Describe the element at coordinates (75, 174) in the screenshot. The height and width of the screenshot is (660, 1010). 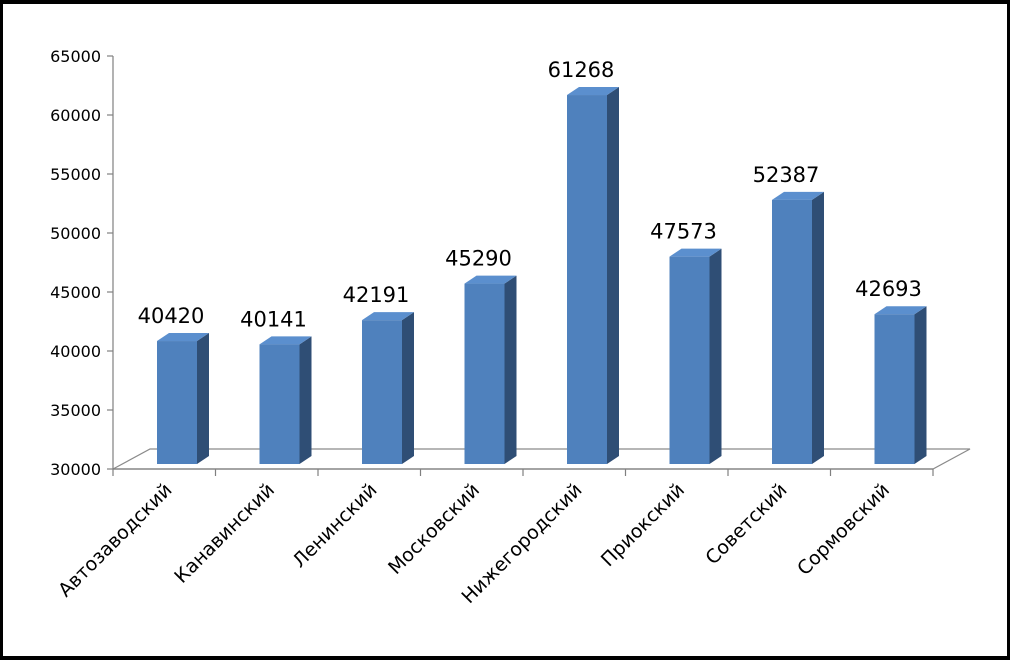
I see `y-tick-label: 55000` at that location.